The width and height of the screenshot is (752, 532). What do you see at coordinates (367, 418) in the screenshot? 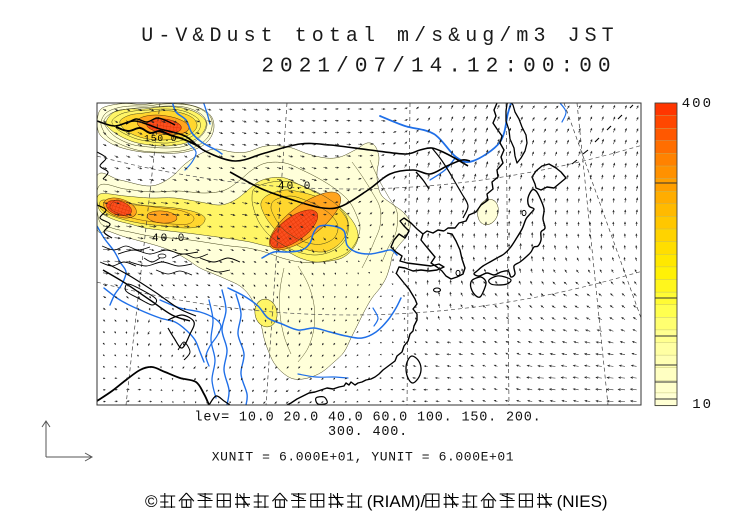
I see `svg-text:lev= 10.0 20.0 40.0 60.0 100.: lev= 10.0 20.0 40.0 60.0 100. 150. 200.` at bounding box center [367, 418].